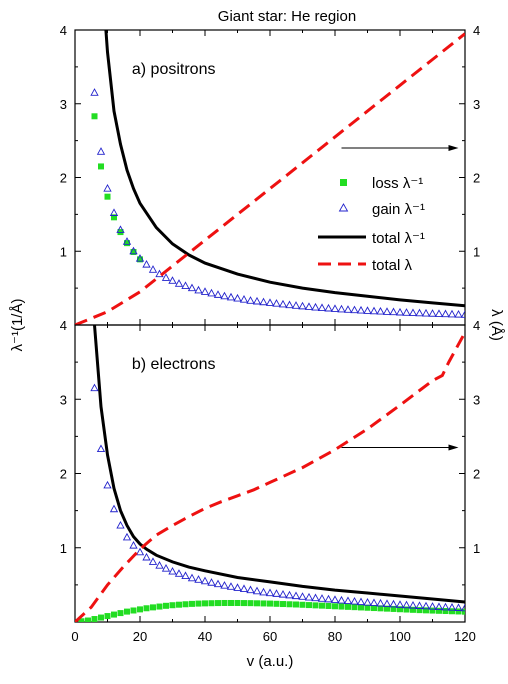 This screenshot has height=684, width=508. What do you see at coordinates (270, 661) in the screenshot?
I see `x-axis-title: v (a.u.)` at bounding box center [270, 661].